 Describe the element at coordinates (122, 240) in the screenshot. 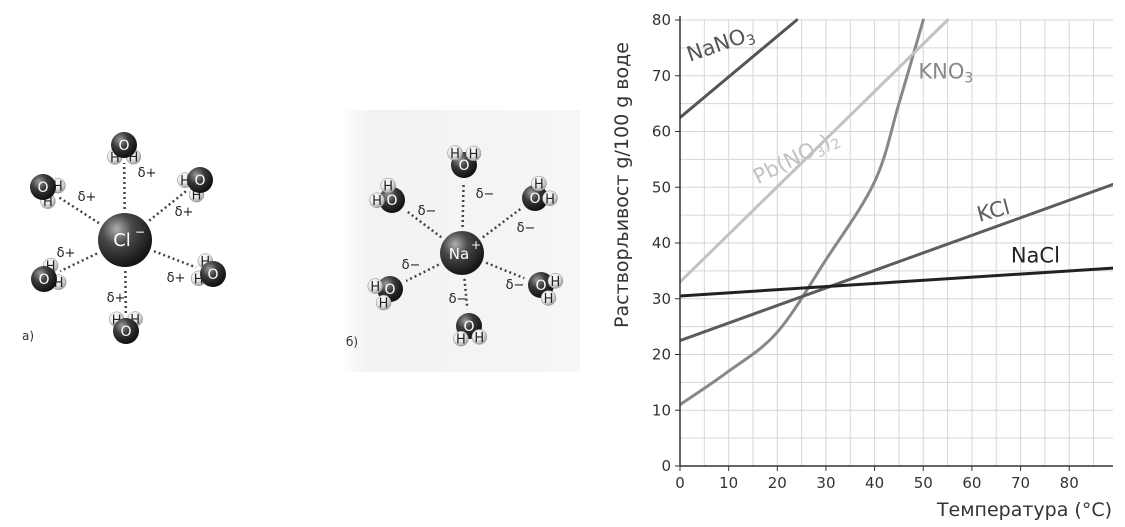

I see `center-ion-symbol: Cl` at that location.